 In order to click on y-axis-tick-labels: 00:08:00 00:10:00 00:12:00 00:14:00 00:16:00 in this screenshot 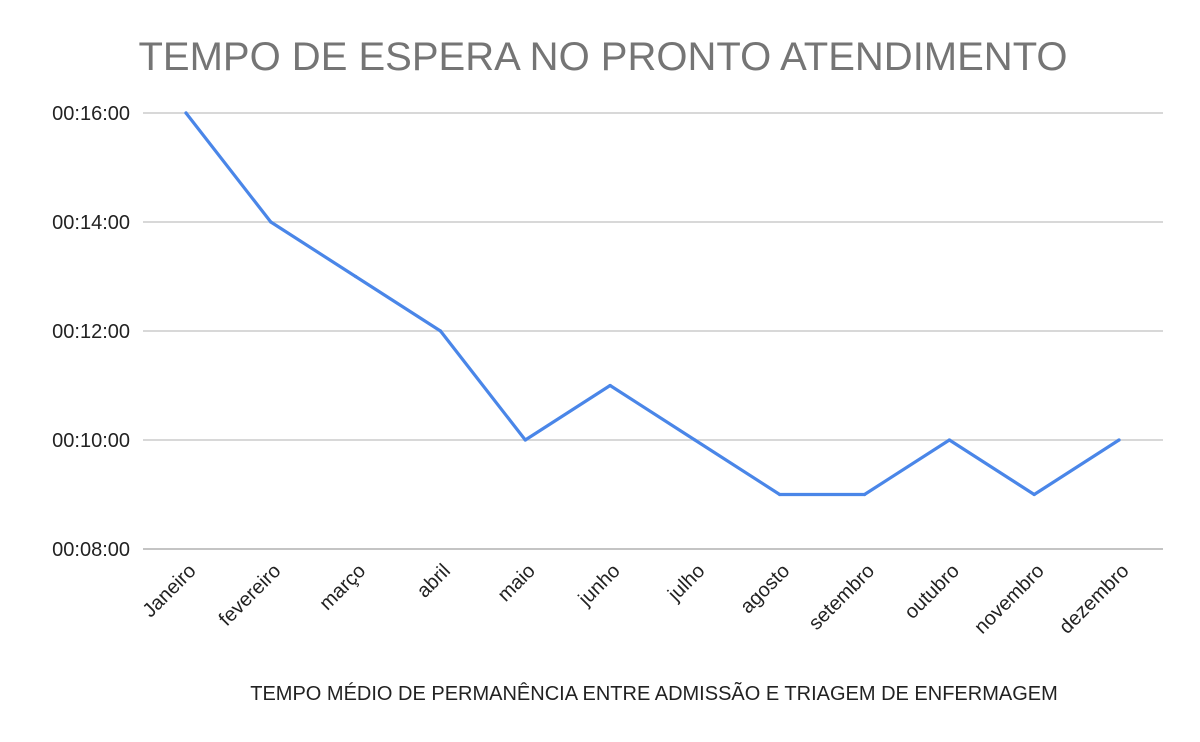, I will do `click(91, 332)`.